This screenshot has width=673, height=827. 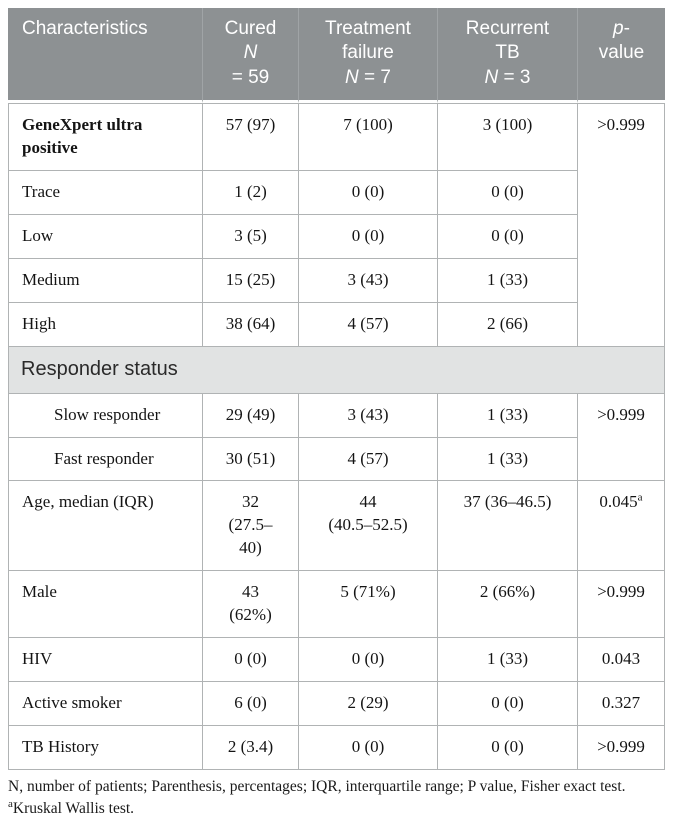 I want to click on value-cell: 1 (2), so click(x=251, y=192).